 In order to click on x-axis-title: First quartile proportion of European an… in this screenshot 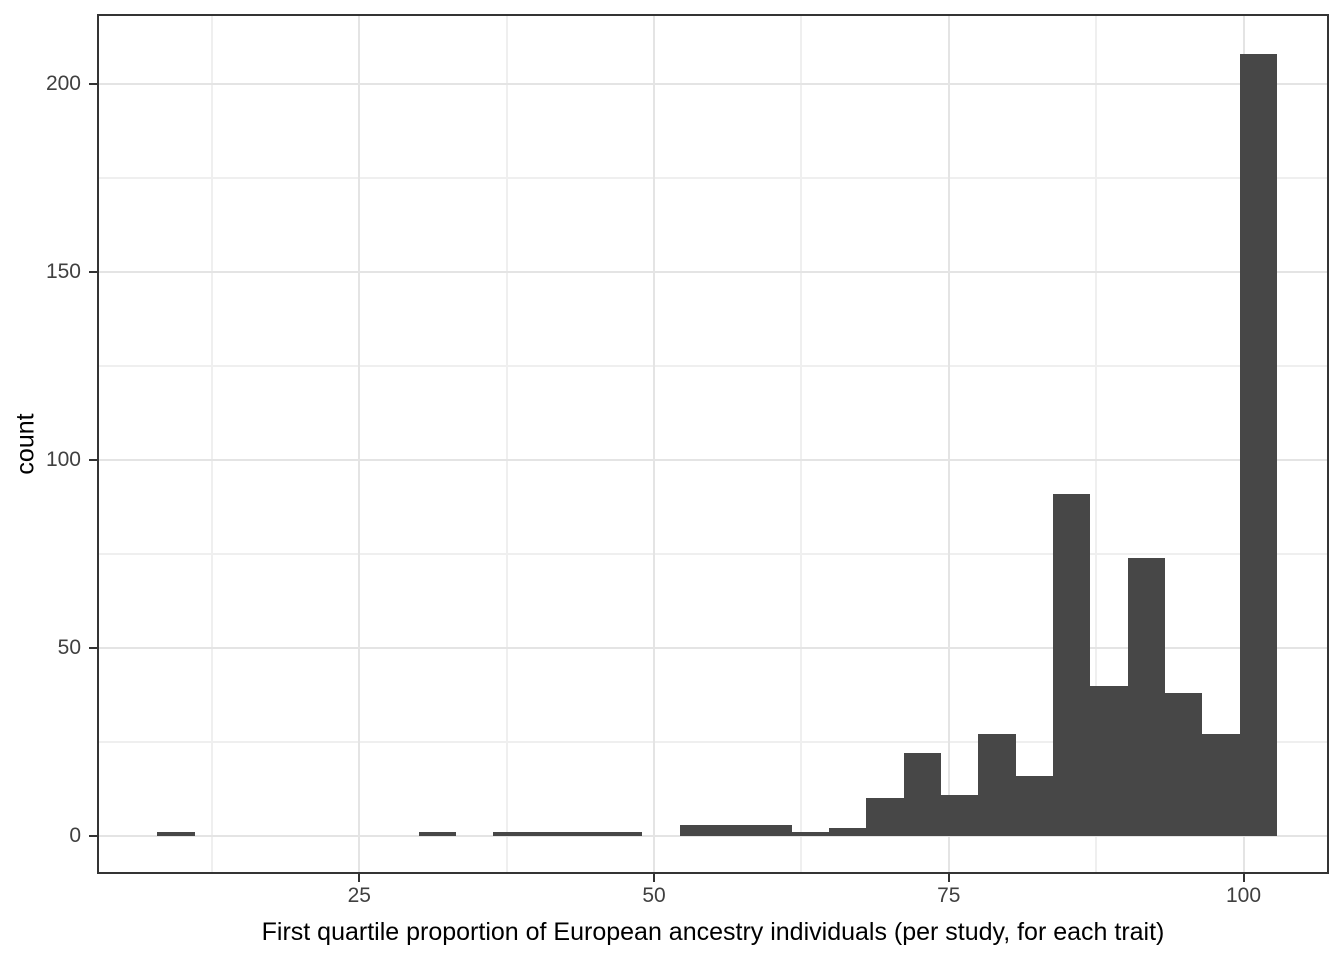, I will do `click(713, 932)`.